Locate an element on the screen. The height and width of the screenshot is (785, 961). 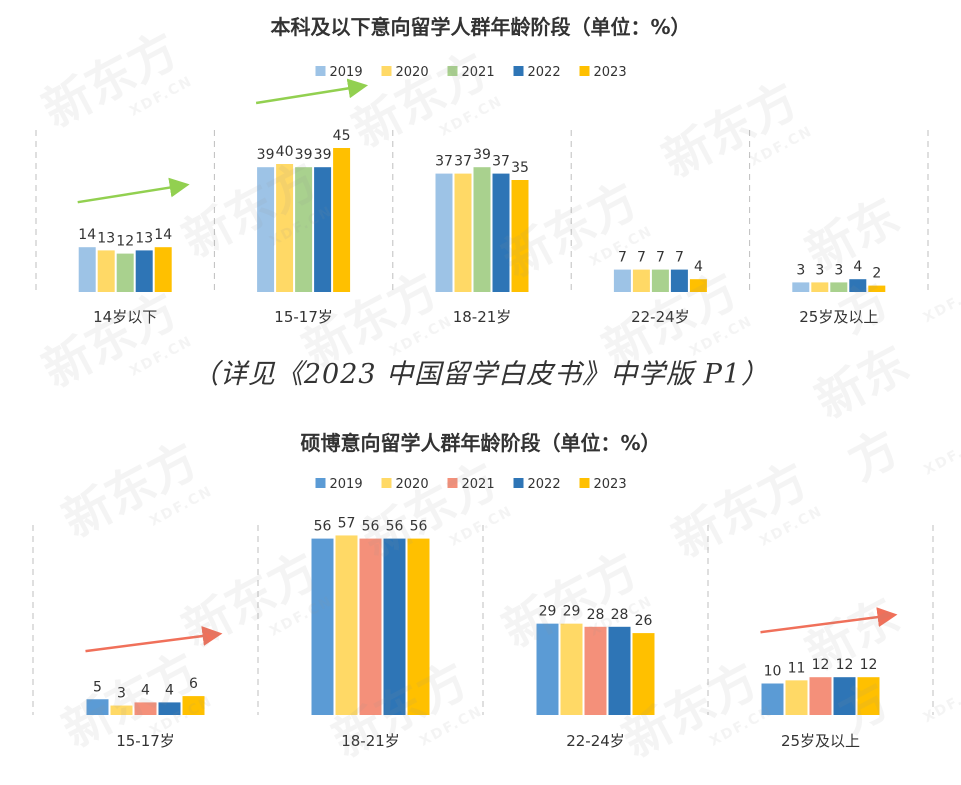
legend-label: 2021 is located at coordinates (478, 72).